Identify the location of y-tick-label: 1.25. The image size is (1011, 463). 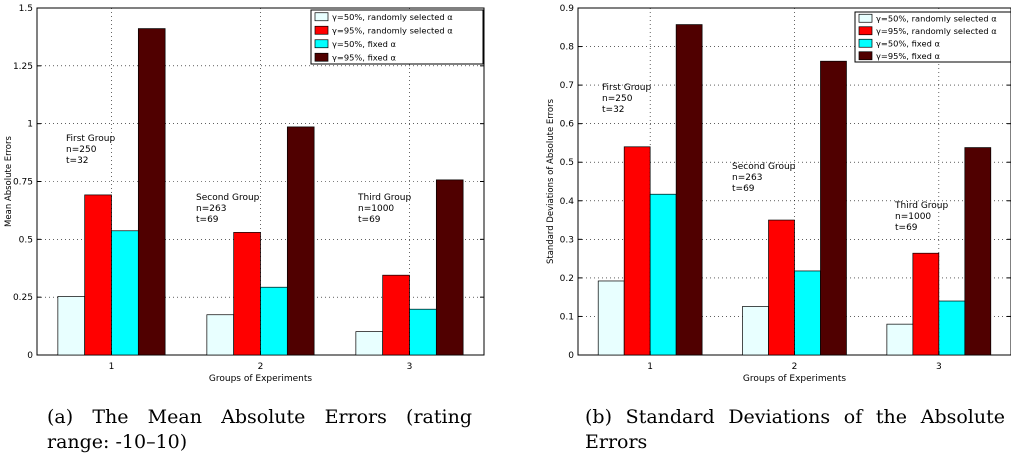
(23, 67).